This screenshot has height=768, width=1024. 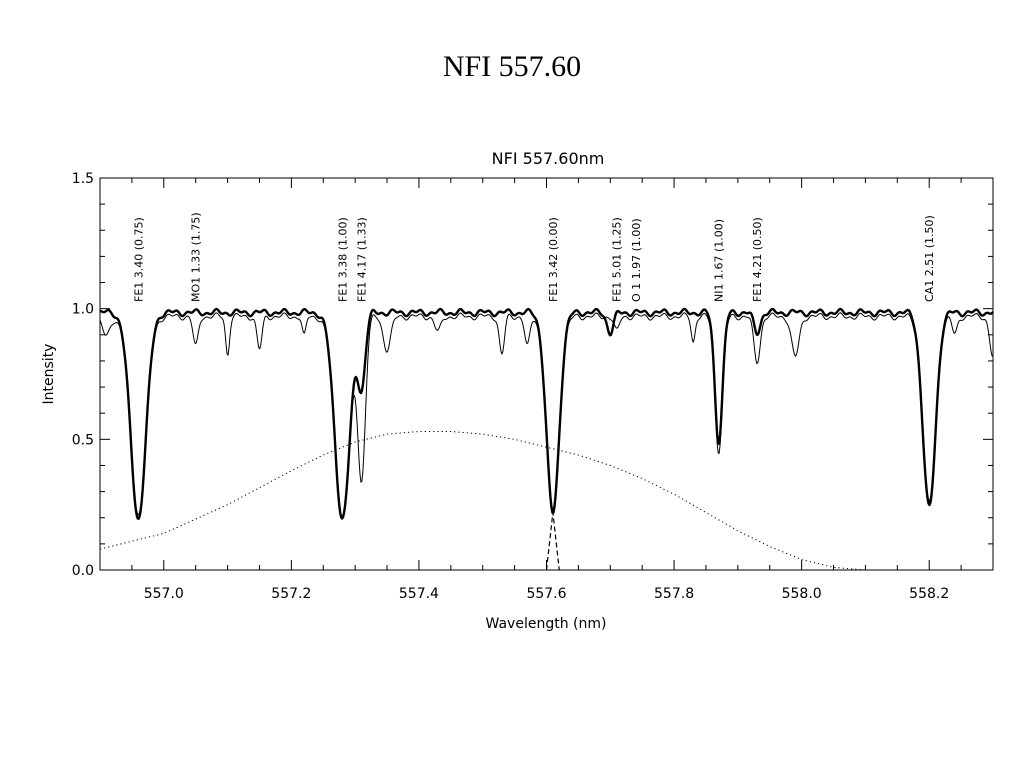 What do you see at coordinates (362, 259) in the screenshot?
I see `line-annotation: FE1 4.17 (1.33)` at bounding box center [362, 259].